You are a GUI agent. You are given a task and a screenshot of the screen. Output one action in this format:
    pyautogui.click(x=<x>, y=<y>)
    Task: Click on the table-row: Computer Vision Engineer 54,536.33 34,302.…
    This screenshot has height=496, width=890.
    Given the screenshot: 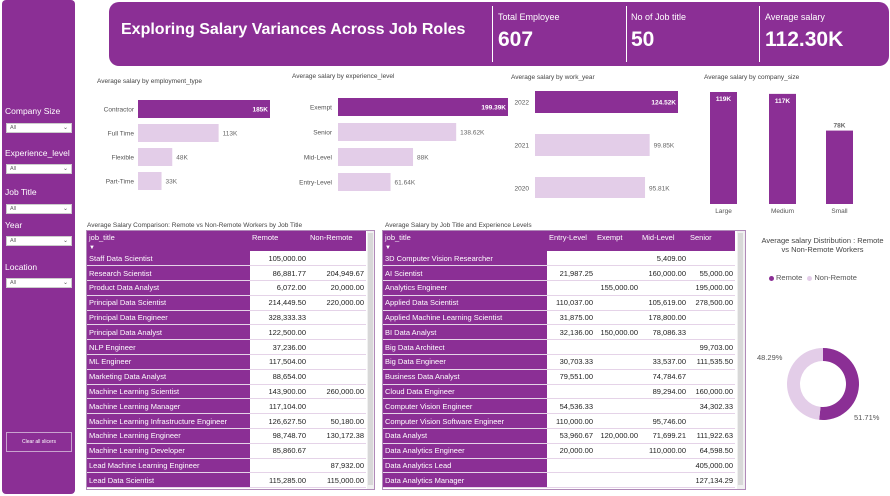 What is the action you would take?
    pyautogui.click(x=559, y=406)
    